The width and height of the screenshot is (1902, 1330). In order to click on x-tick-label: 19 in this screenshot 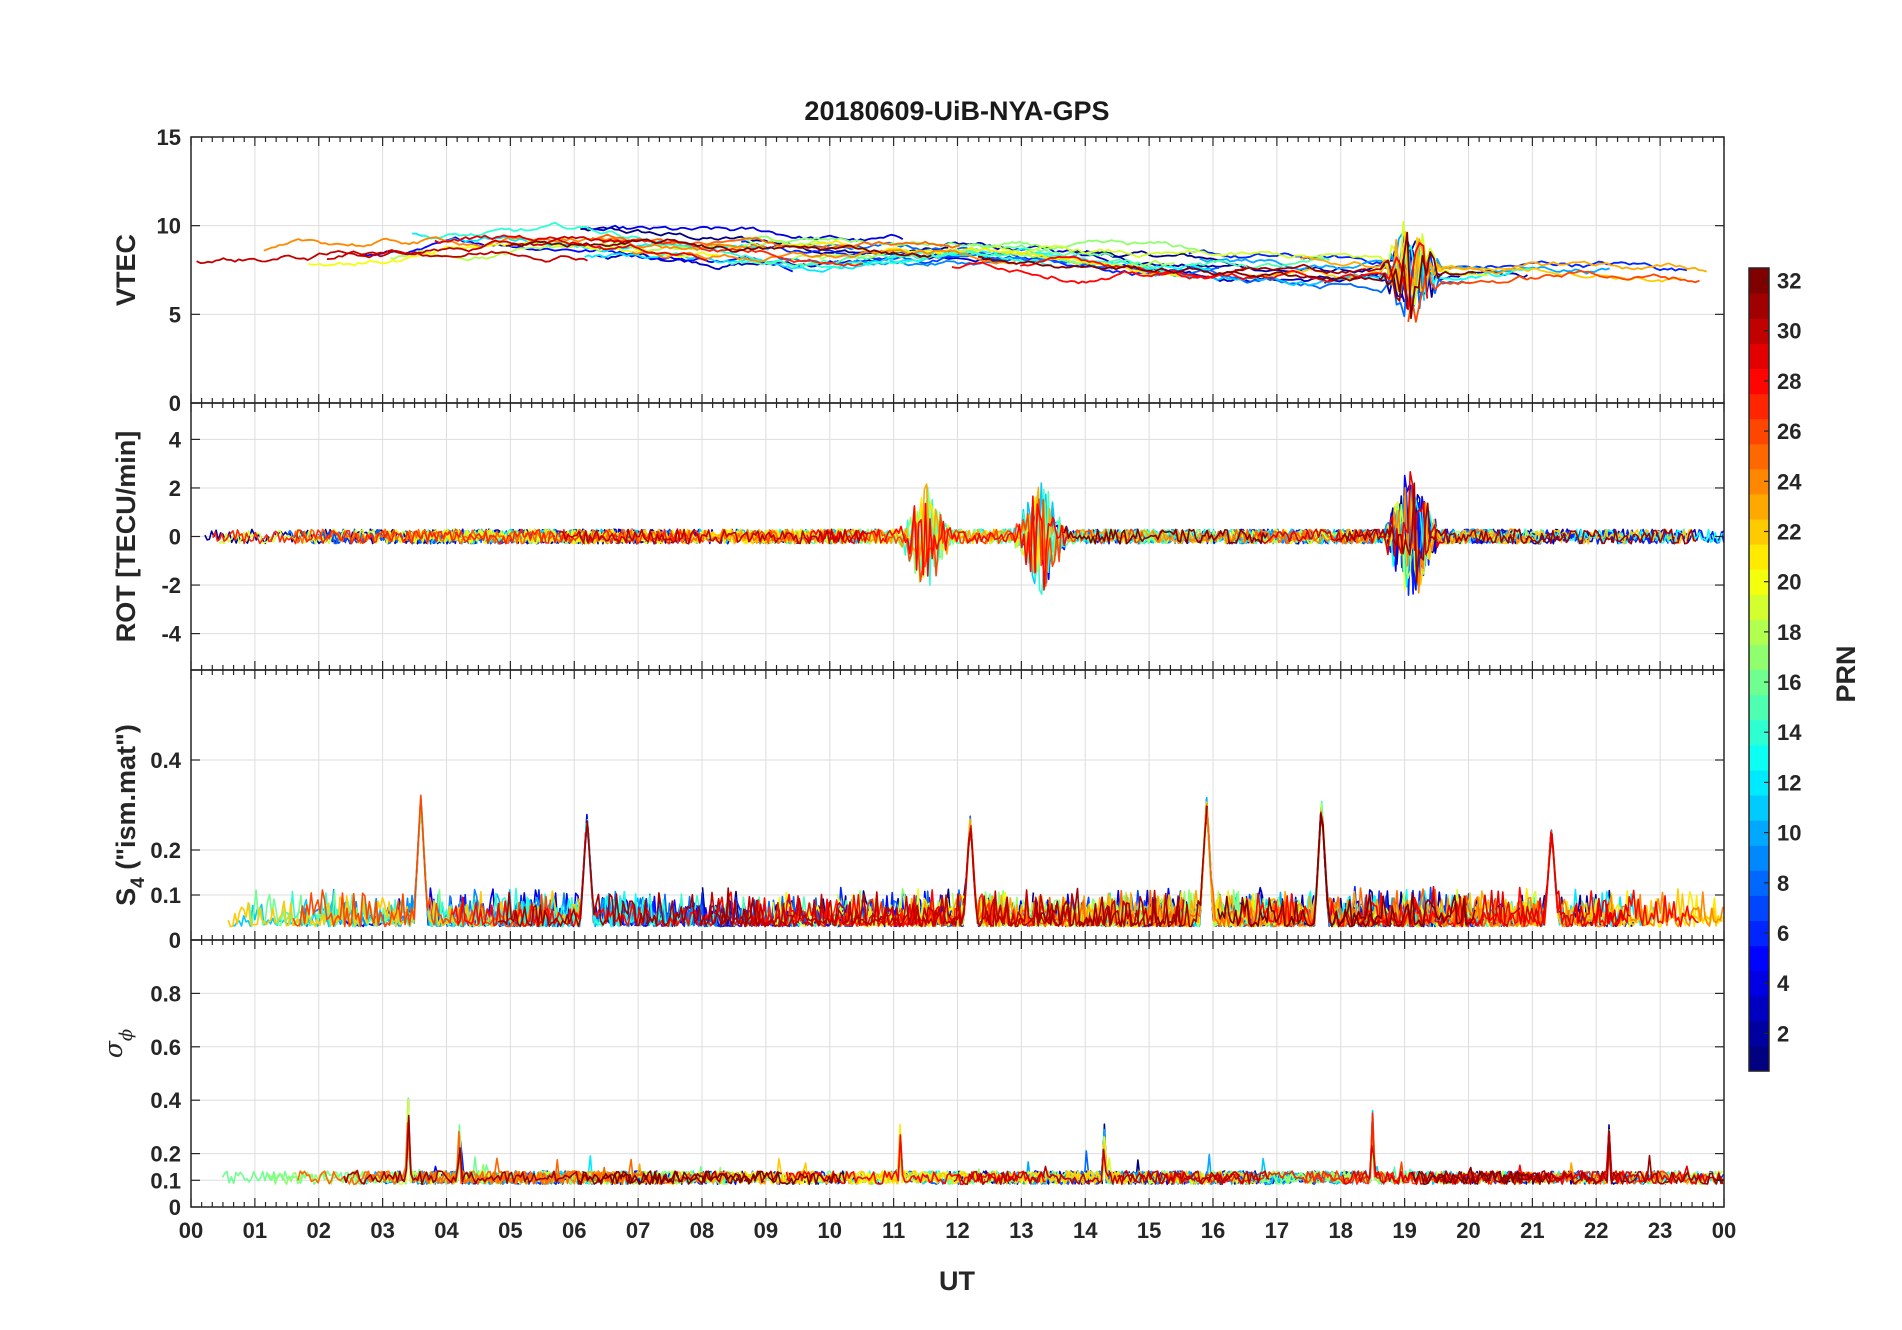, I will do `click(1404, 1230)`.